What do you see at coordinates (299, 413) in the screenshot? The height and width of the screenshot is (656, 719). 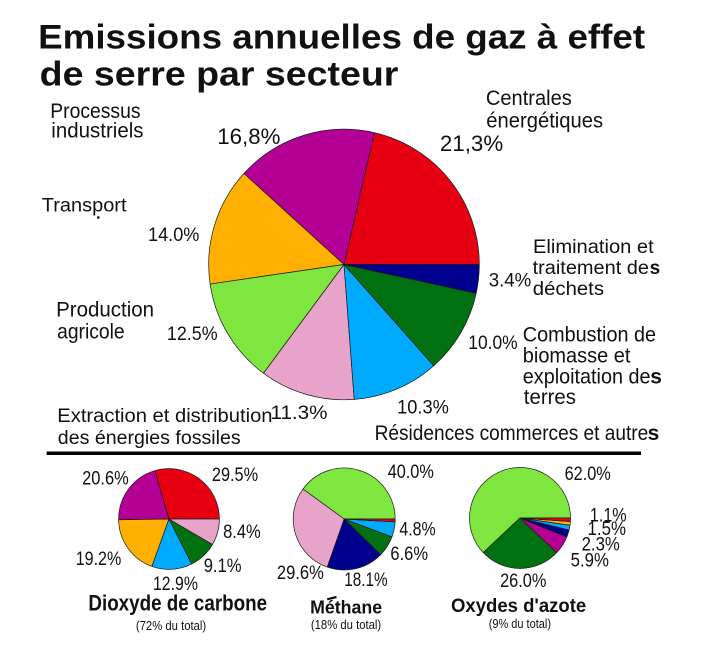 I see `svg-text: 11.3%` at bounding box center [299, 413].